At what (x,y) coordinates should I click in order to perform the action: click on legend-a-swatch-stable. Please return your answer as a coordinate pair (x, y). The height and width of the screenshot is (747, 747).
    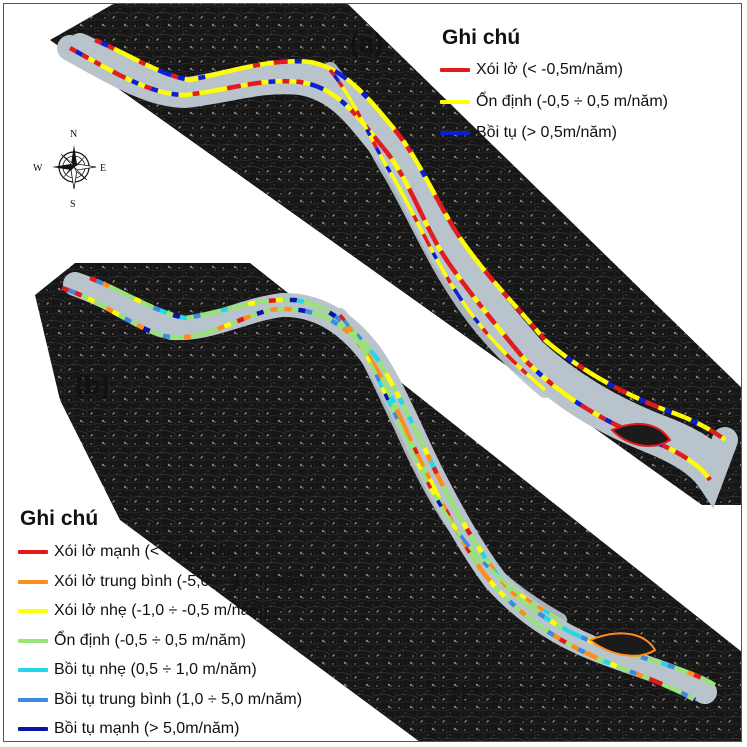
    Looking at the image, I should click on (455, 102).